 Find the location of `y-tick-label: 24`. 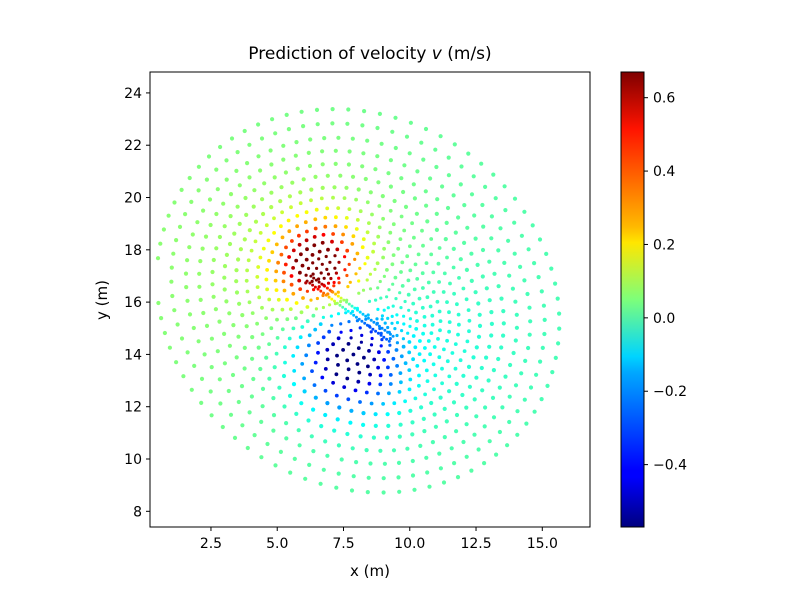

y-tick-label: 24 is located at coordinates (133, 94).